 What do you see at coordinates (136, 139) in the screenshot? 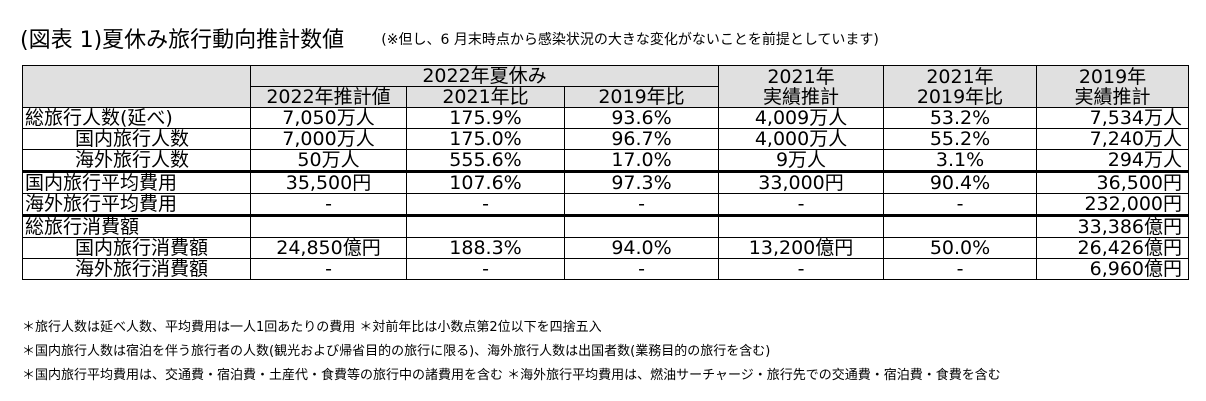
I see `row-label: 国内旅行人数` at bounding box center [136, 139].